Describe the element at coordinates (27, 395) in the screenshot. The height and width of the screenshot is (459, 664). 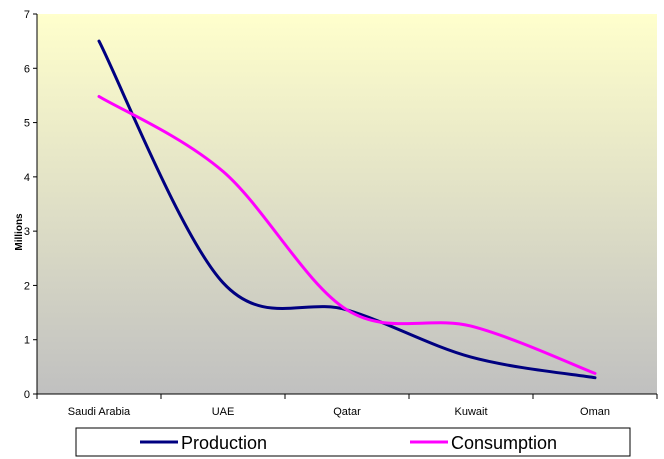
I see `y-tick-label: 0` at that location.